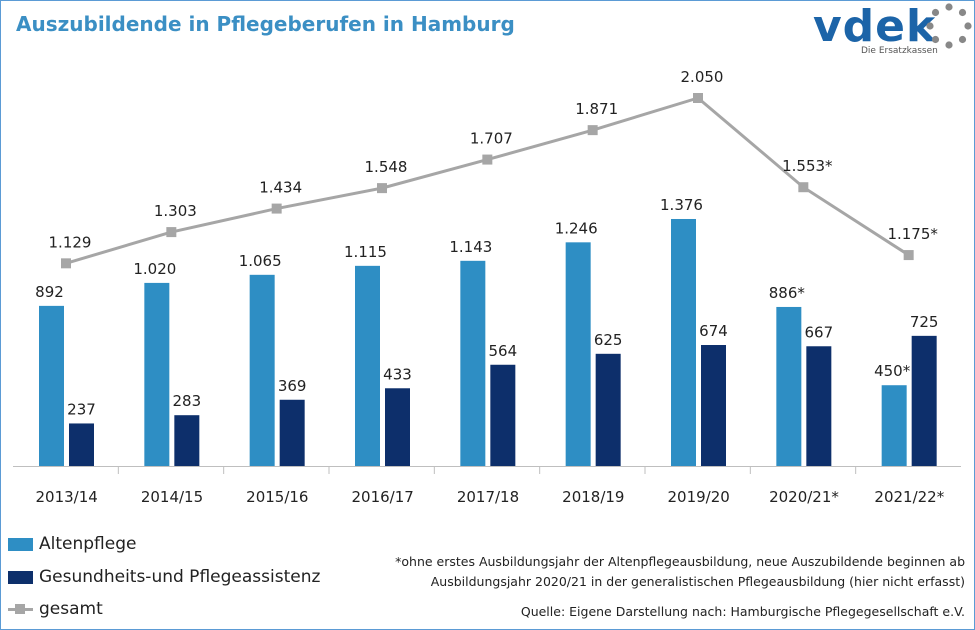 The width and height of the screenshot is (975, 630). What do you see at coordinates (924, 322) in the screenshot?
I see `label-assistenz-8: 725` at bounding box center [924, 322].